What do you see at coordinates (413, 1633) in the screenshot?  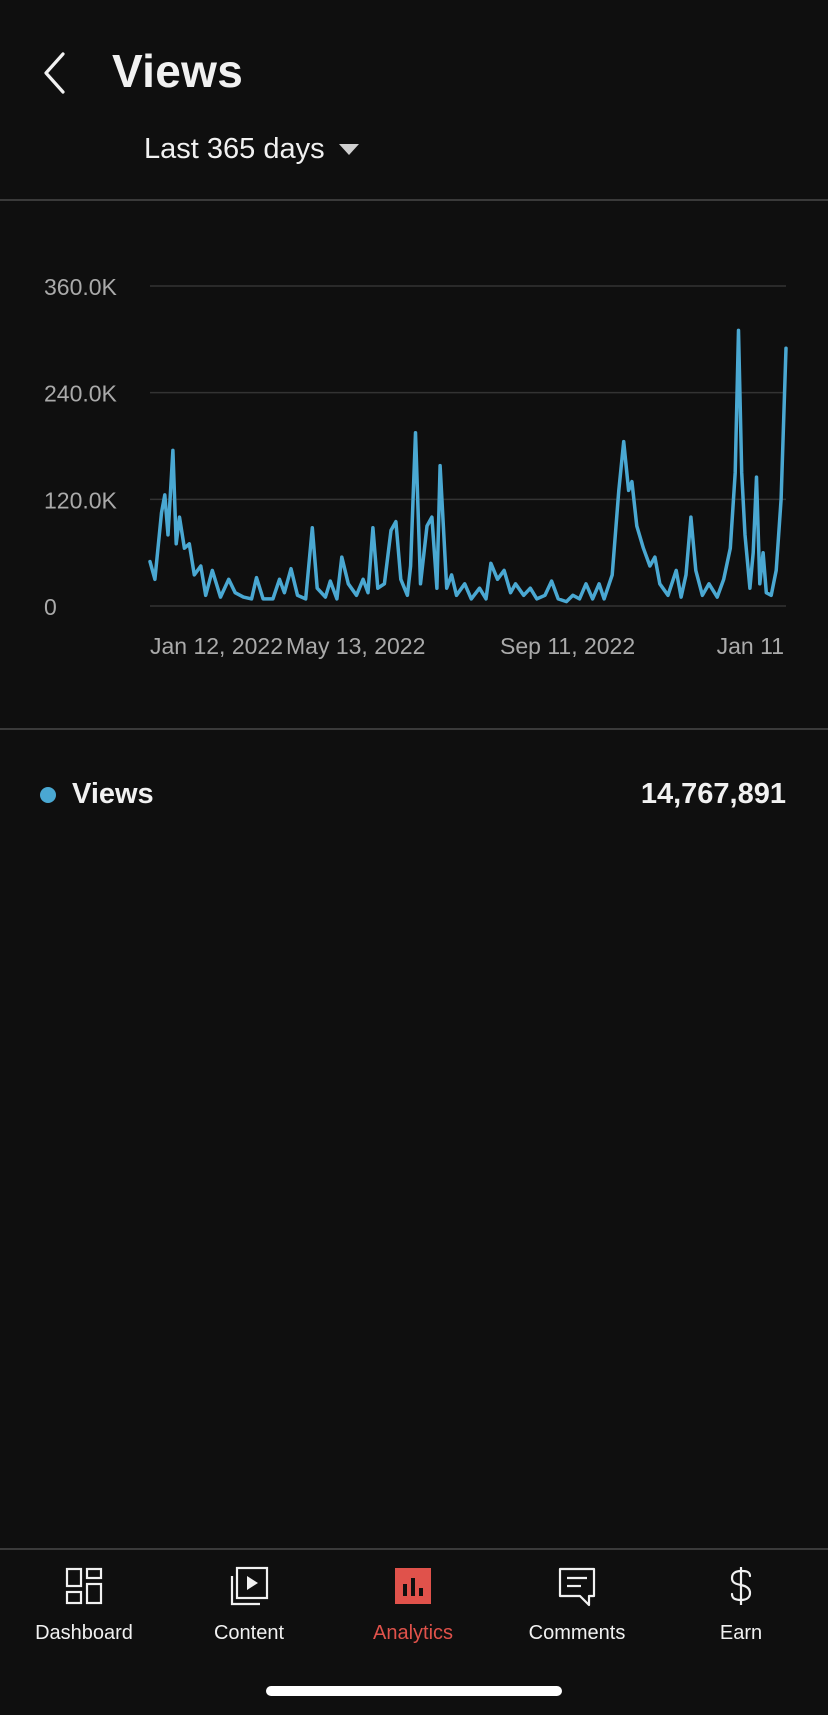 I see `nav-analytics-label: Analytics` at bounding box center [413, 1633].